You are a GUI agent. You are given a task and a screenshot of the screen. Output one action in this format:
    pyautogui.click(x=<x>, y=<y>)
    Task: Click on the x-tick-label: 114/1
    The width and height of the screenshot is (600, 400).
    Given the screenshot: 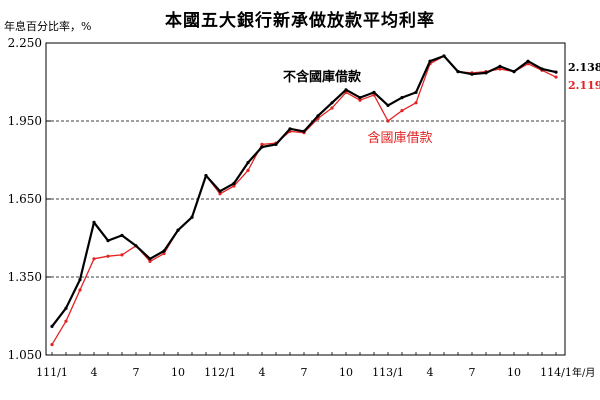 What is the action you would take?
    pyautogui.click(x=556, y=372)
    